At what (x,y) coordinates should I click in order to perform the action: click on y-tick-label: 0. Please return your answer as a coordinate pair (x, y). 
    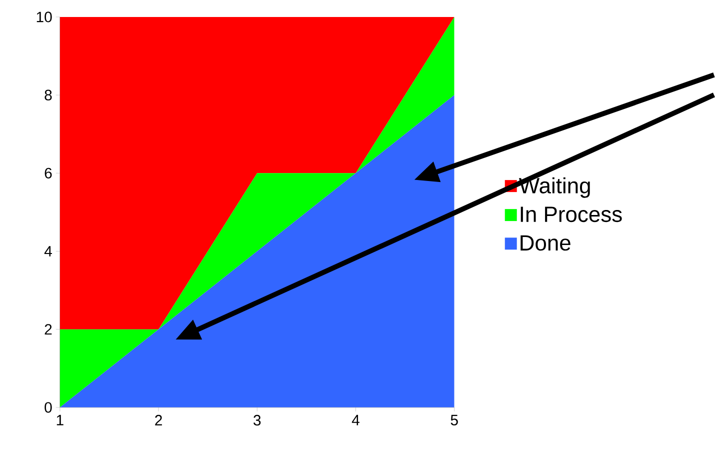
    Looking at the image, I should click on (48, 407).